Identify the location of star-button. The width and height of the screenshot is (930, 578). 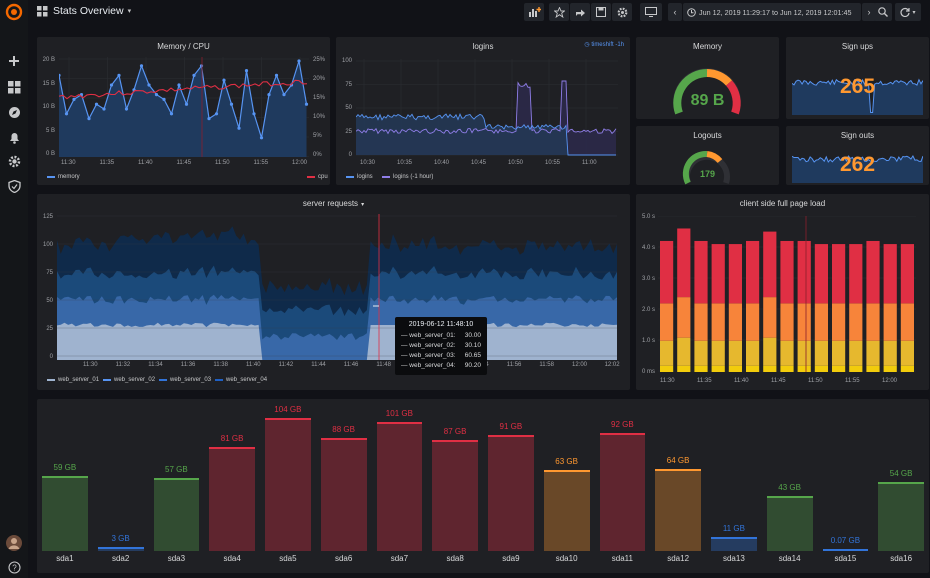
(559, 12).